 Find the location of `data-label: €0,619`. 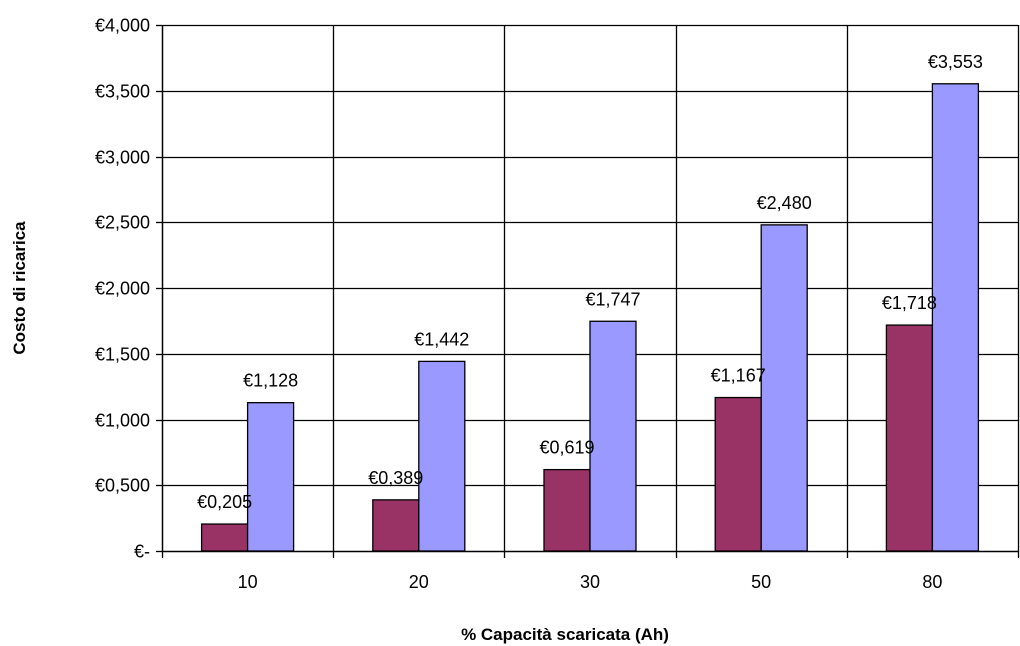

data-label: €0,619 is located at coordinates (566, 448).